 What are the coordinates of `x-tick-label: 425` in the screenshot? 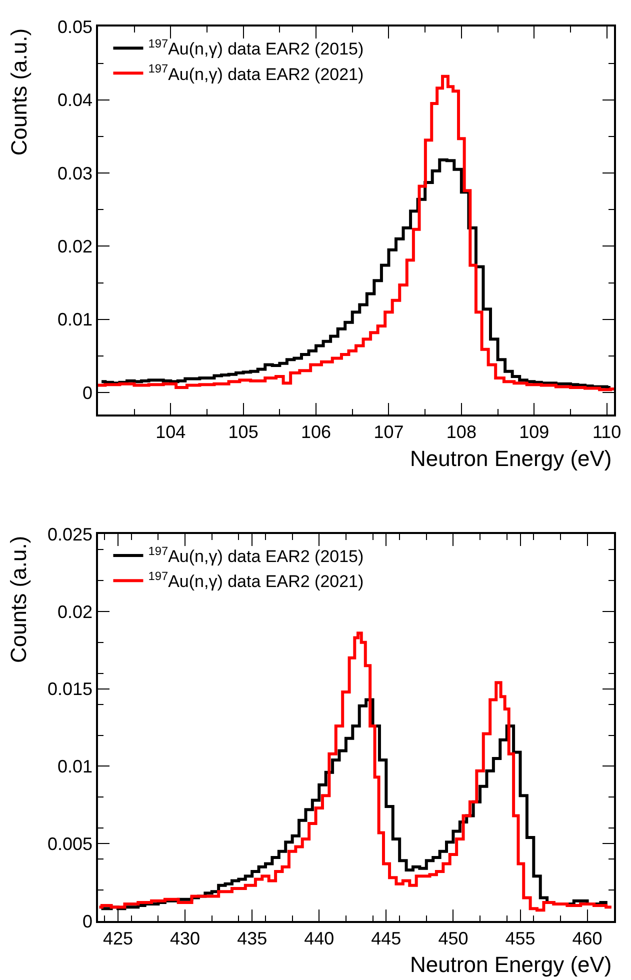 It's located at (118, 938).